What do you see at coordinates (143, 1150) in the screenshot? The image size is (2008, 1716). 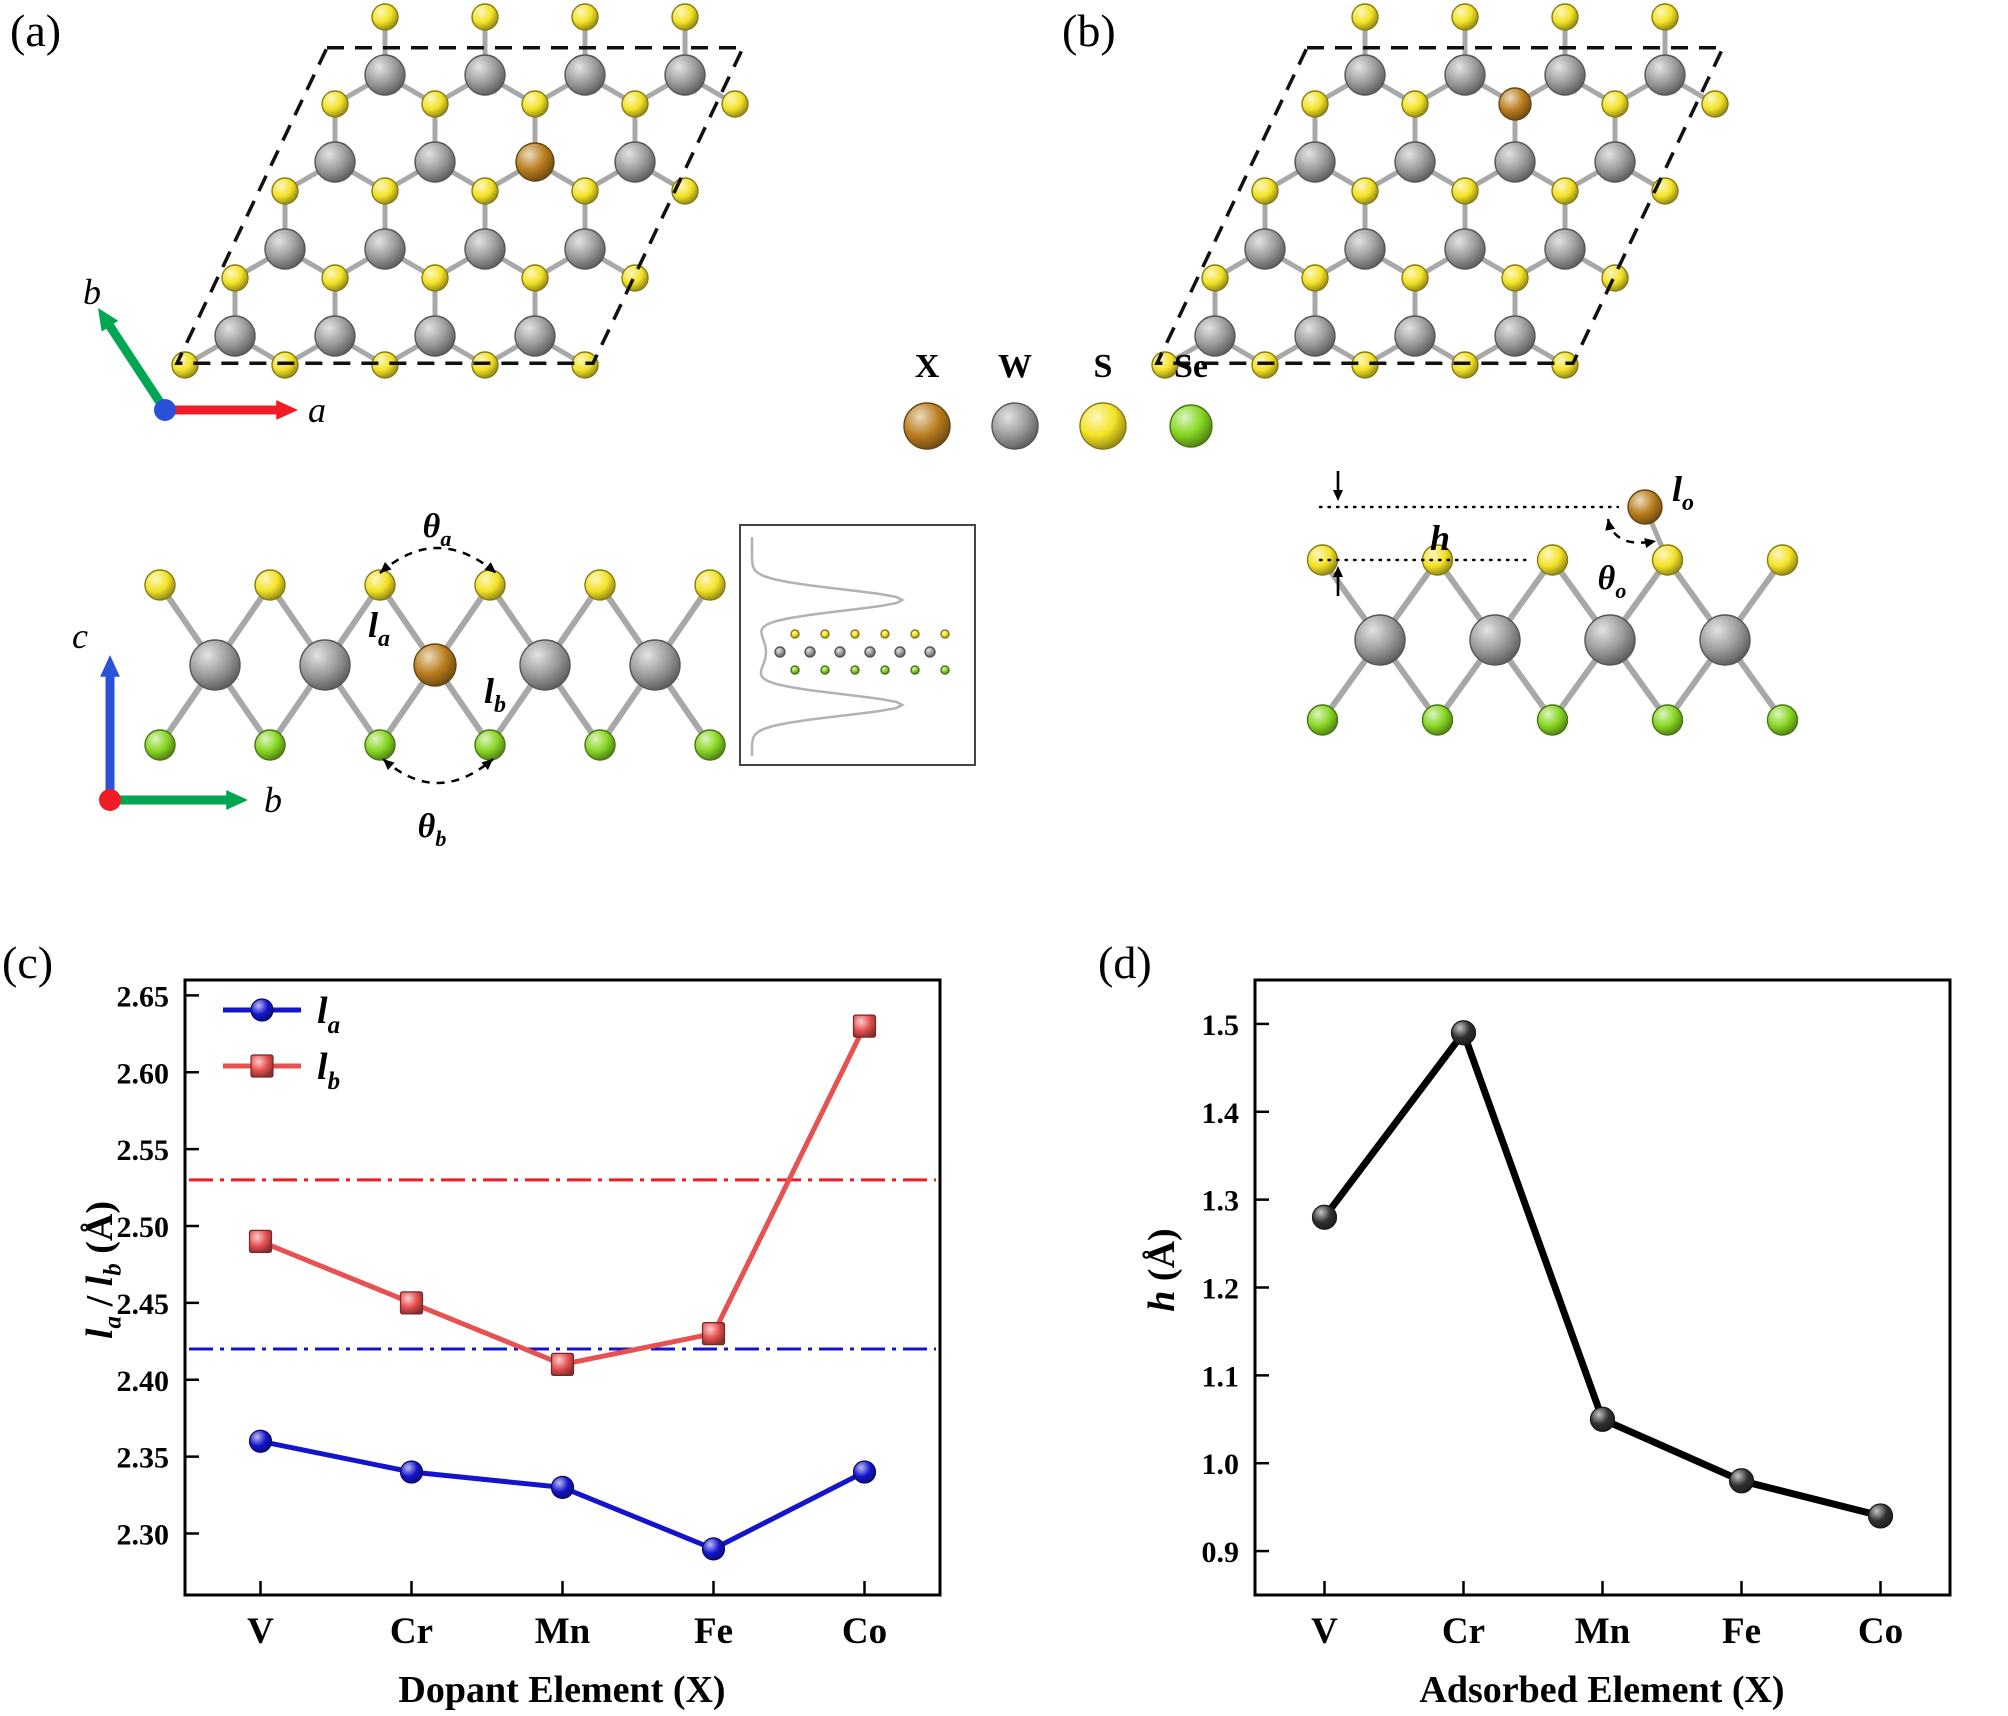 I see `y-tick-label: 2.55` at bounding box center [143, 1150].